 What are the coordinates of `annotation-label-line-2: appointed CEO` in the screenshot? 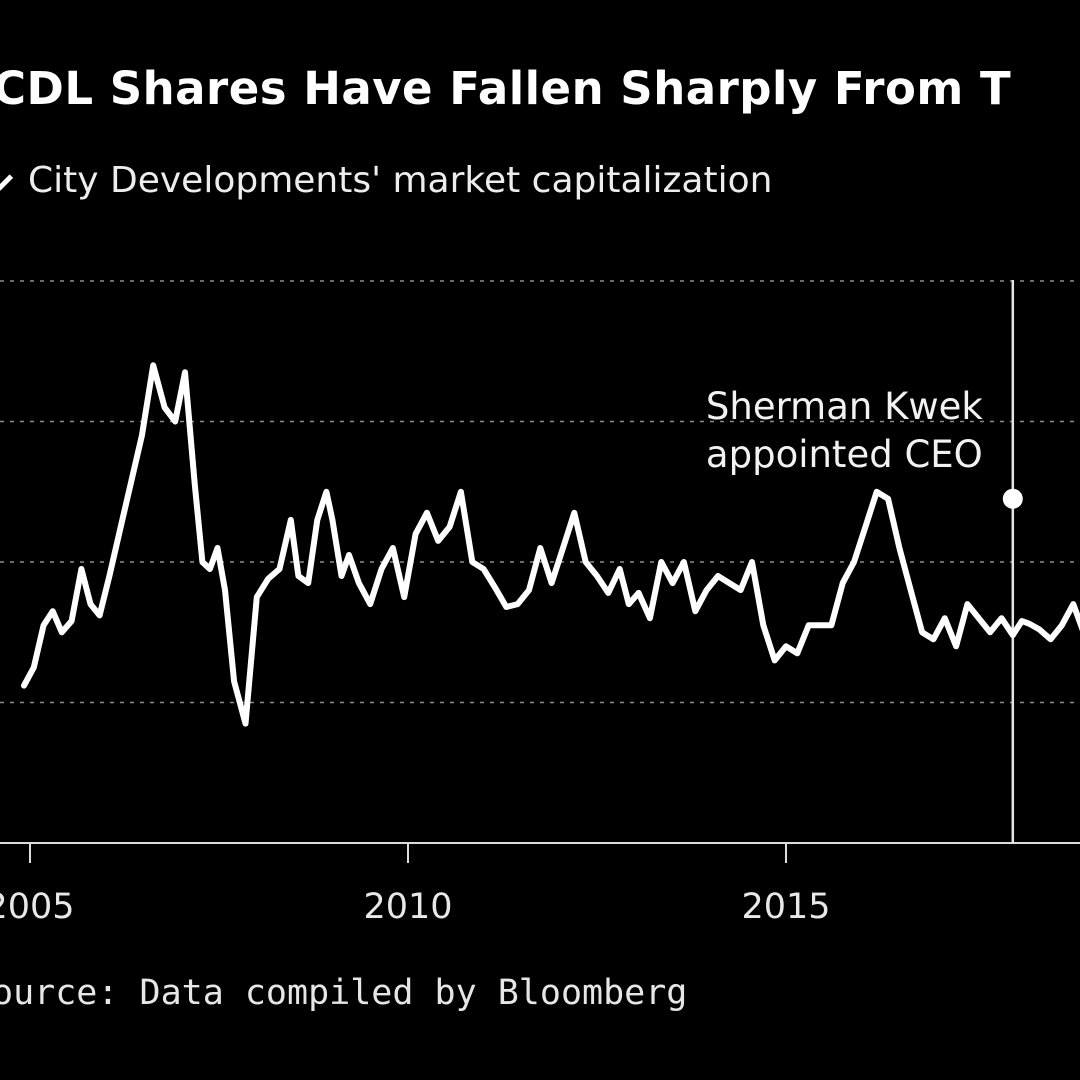 It's located at (844, 454).